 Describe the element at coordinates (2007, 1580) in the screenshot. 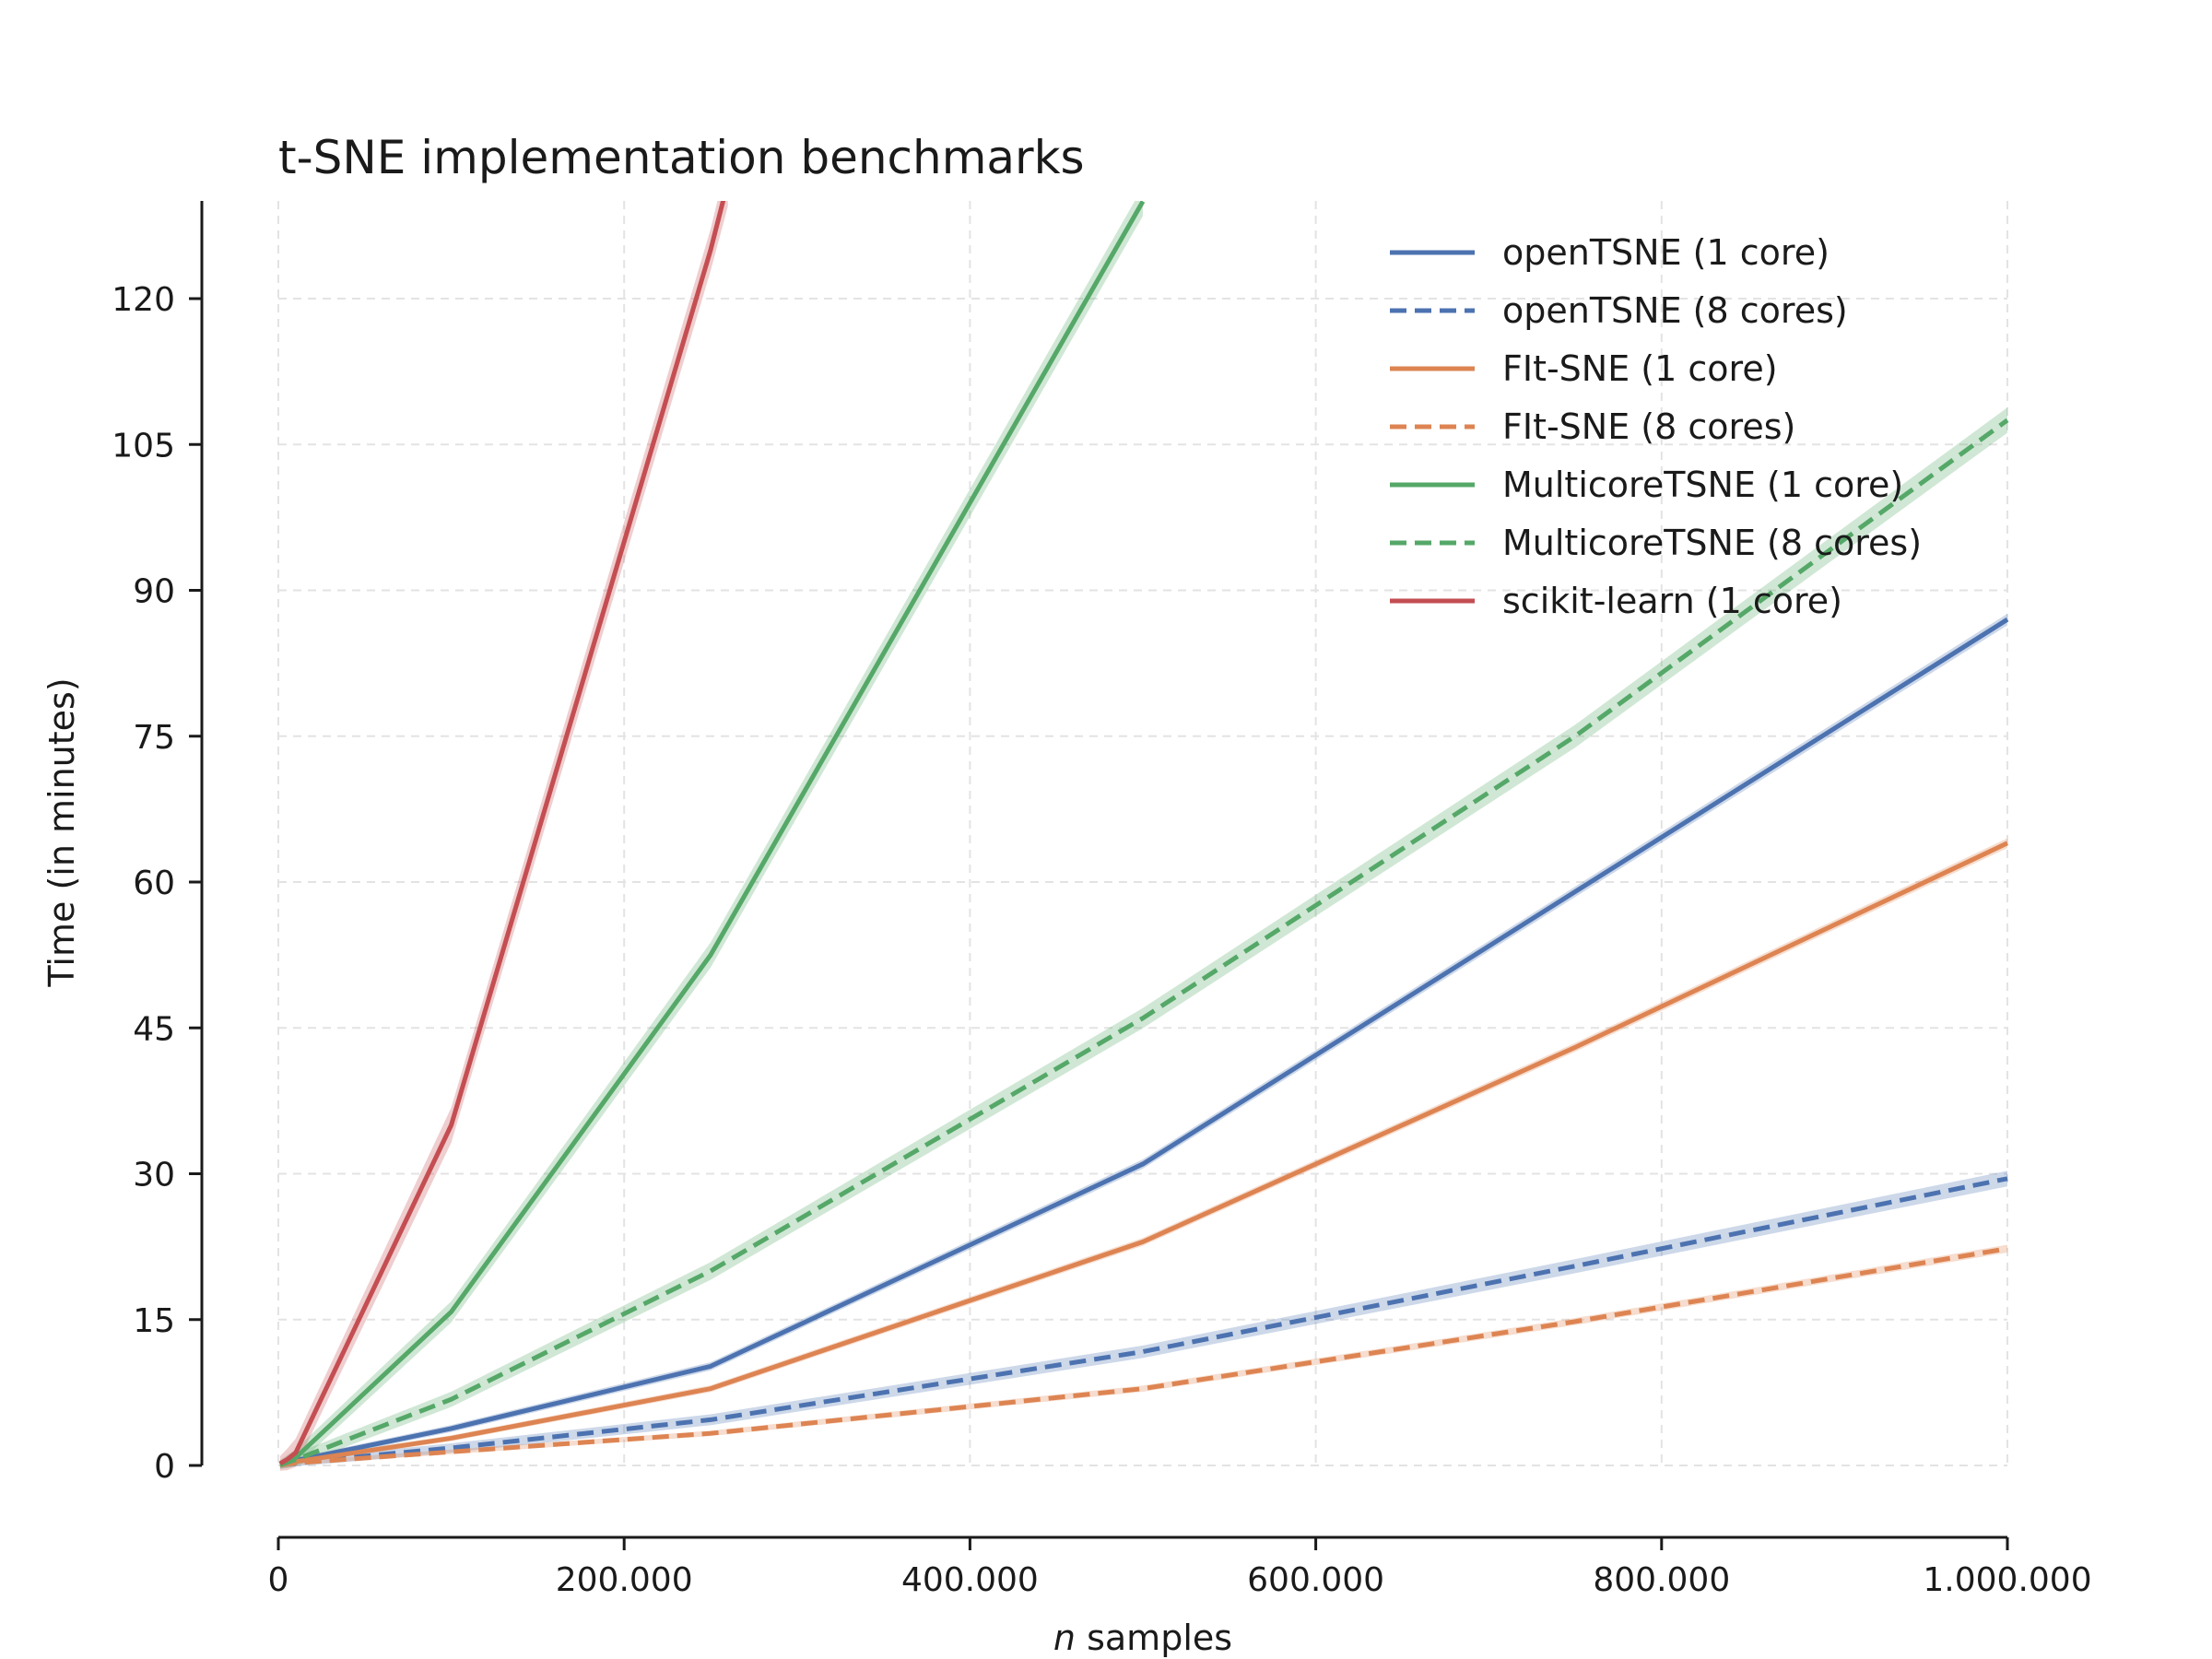

I see `x-tick-label: 1.000.000` at that location.